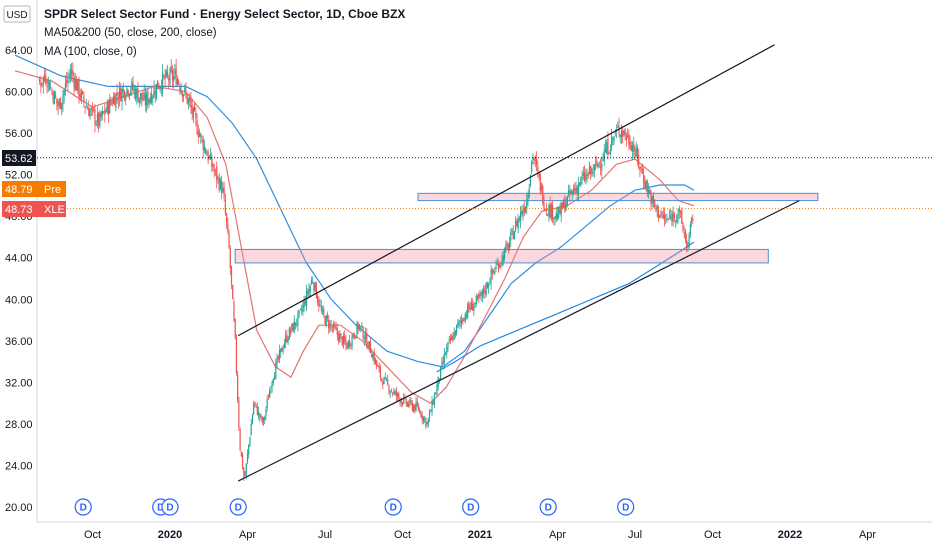 Image resolution: width=932 pixels, height=550 pixels. I want to click on indicator-ma50-200: MA50&200 (50, close, 200, close), so click(130, 33).